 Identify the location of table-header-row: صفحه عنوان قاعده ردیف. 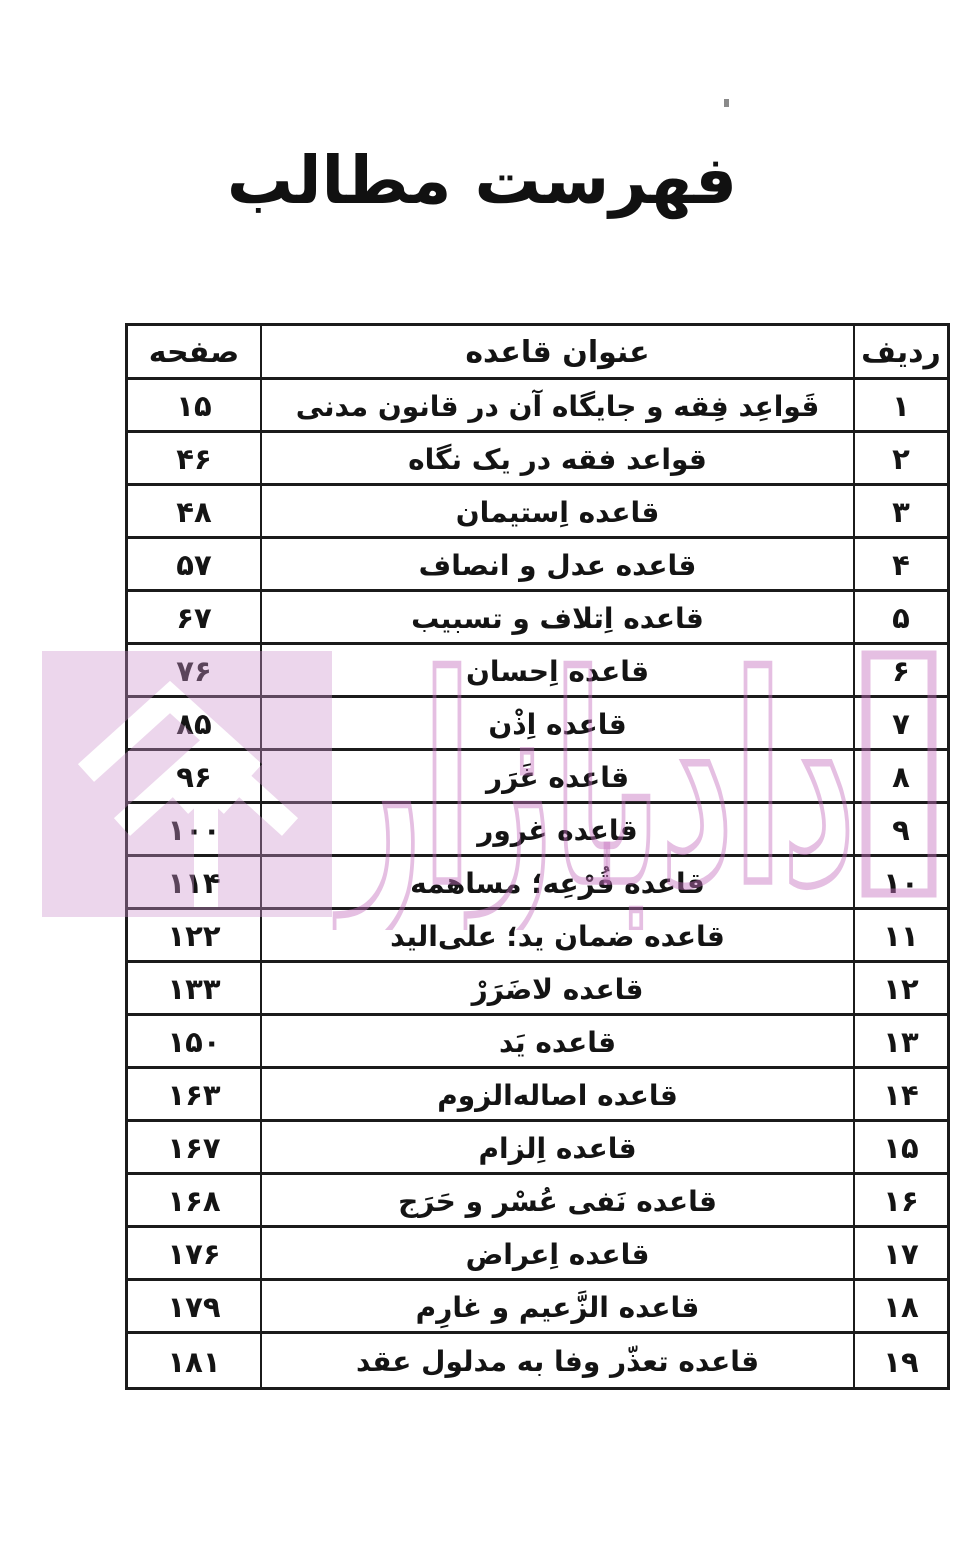
(537, 353).